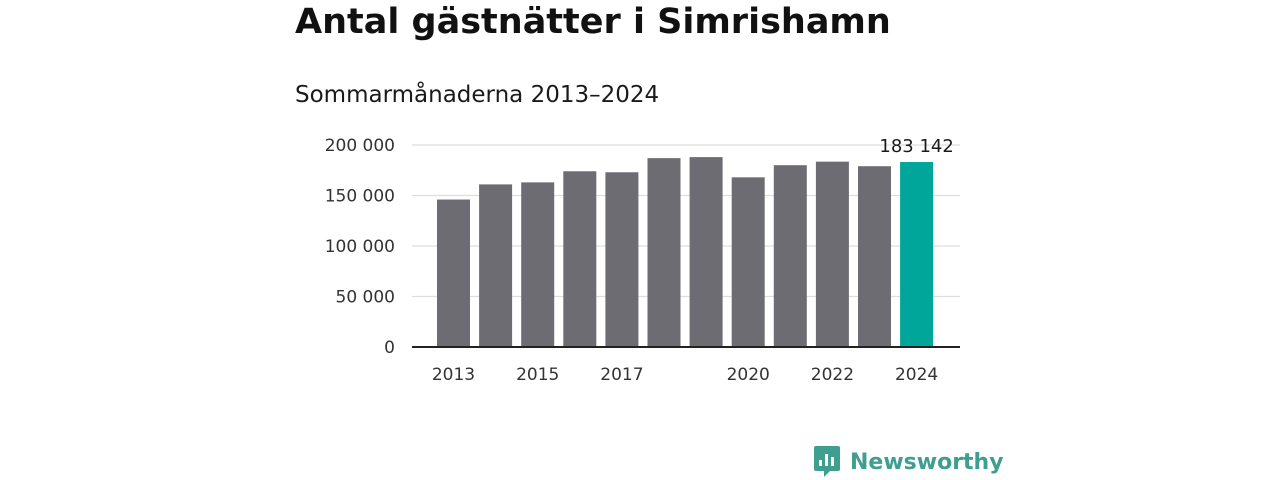 The width and height of the screenshot is (1280, 480). I want to click on bar-2022, so click(832, 254).